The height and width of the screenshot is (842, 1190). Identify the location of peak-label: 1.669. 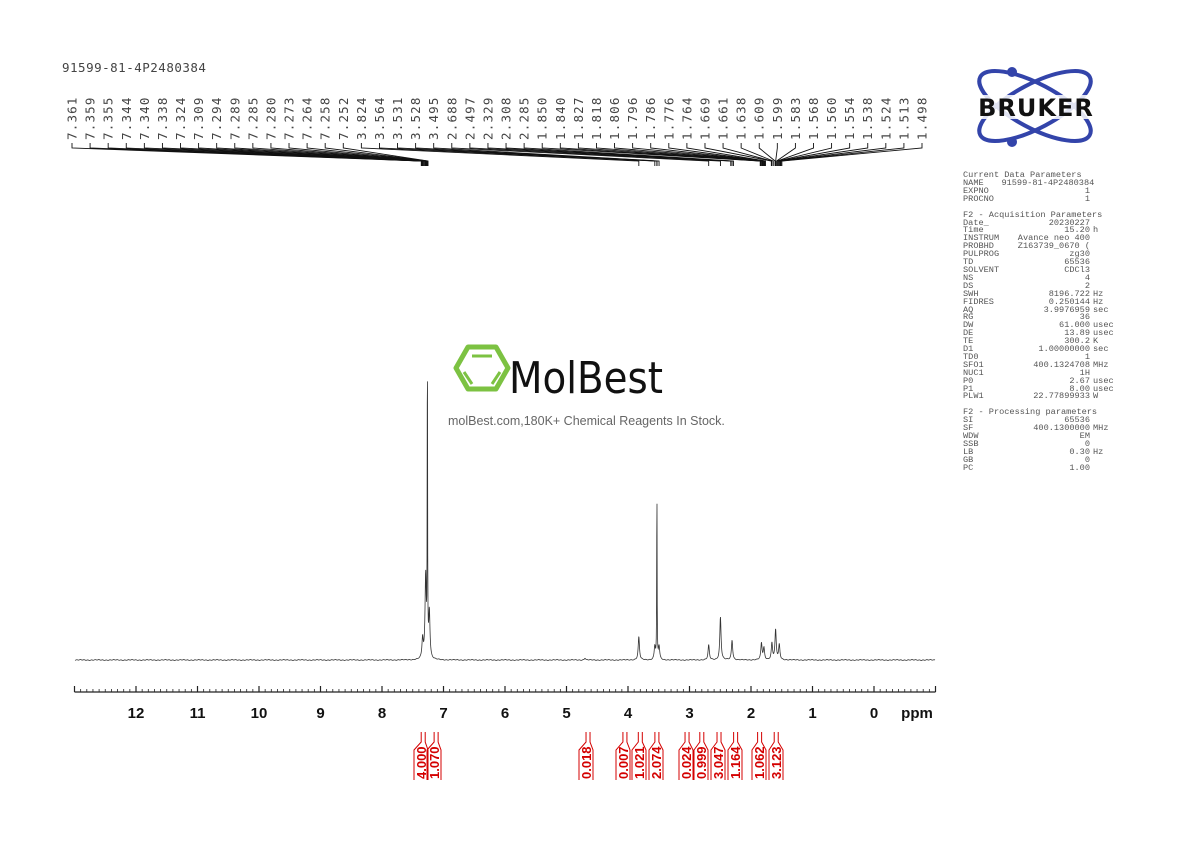
(704, 118).